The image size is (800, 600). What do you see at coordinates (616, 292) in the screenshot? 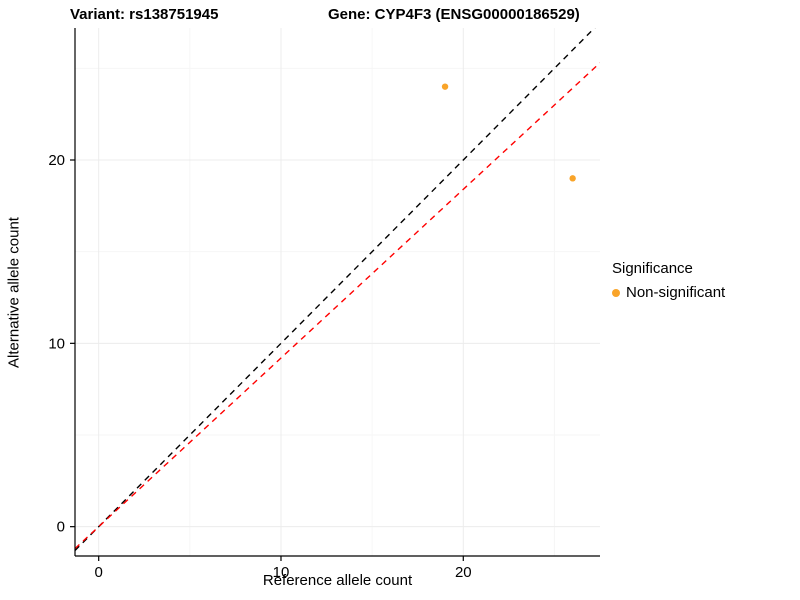
I see `legend-point-icon` at bounding box center [616, 292].